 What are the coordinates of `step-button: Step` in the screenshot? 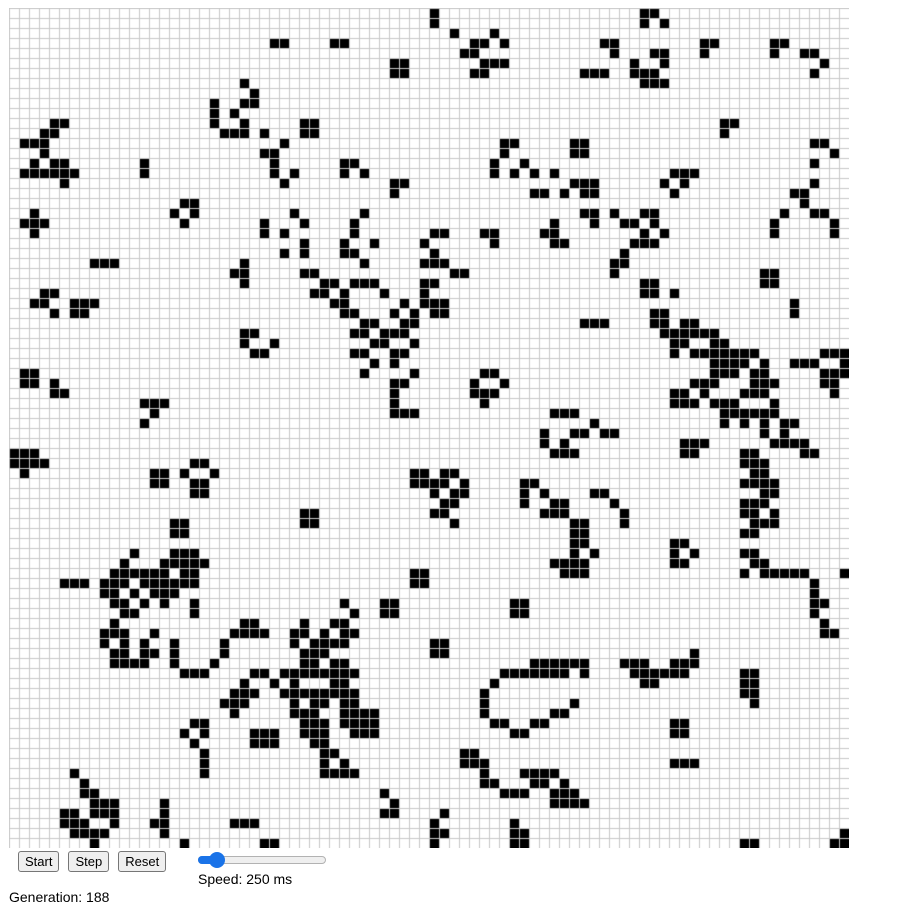 It's located at (89, 861).